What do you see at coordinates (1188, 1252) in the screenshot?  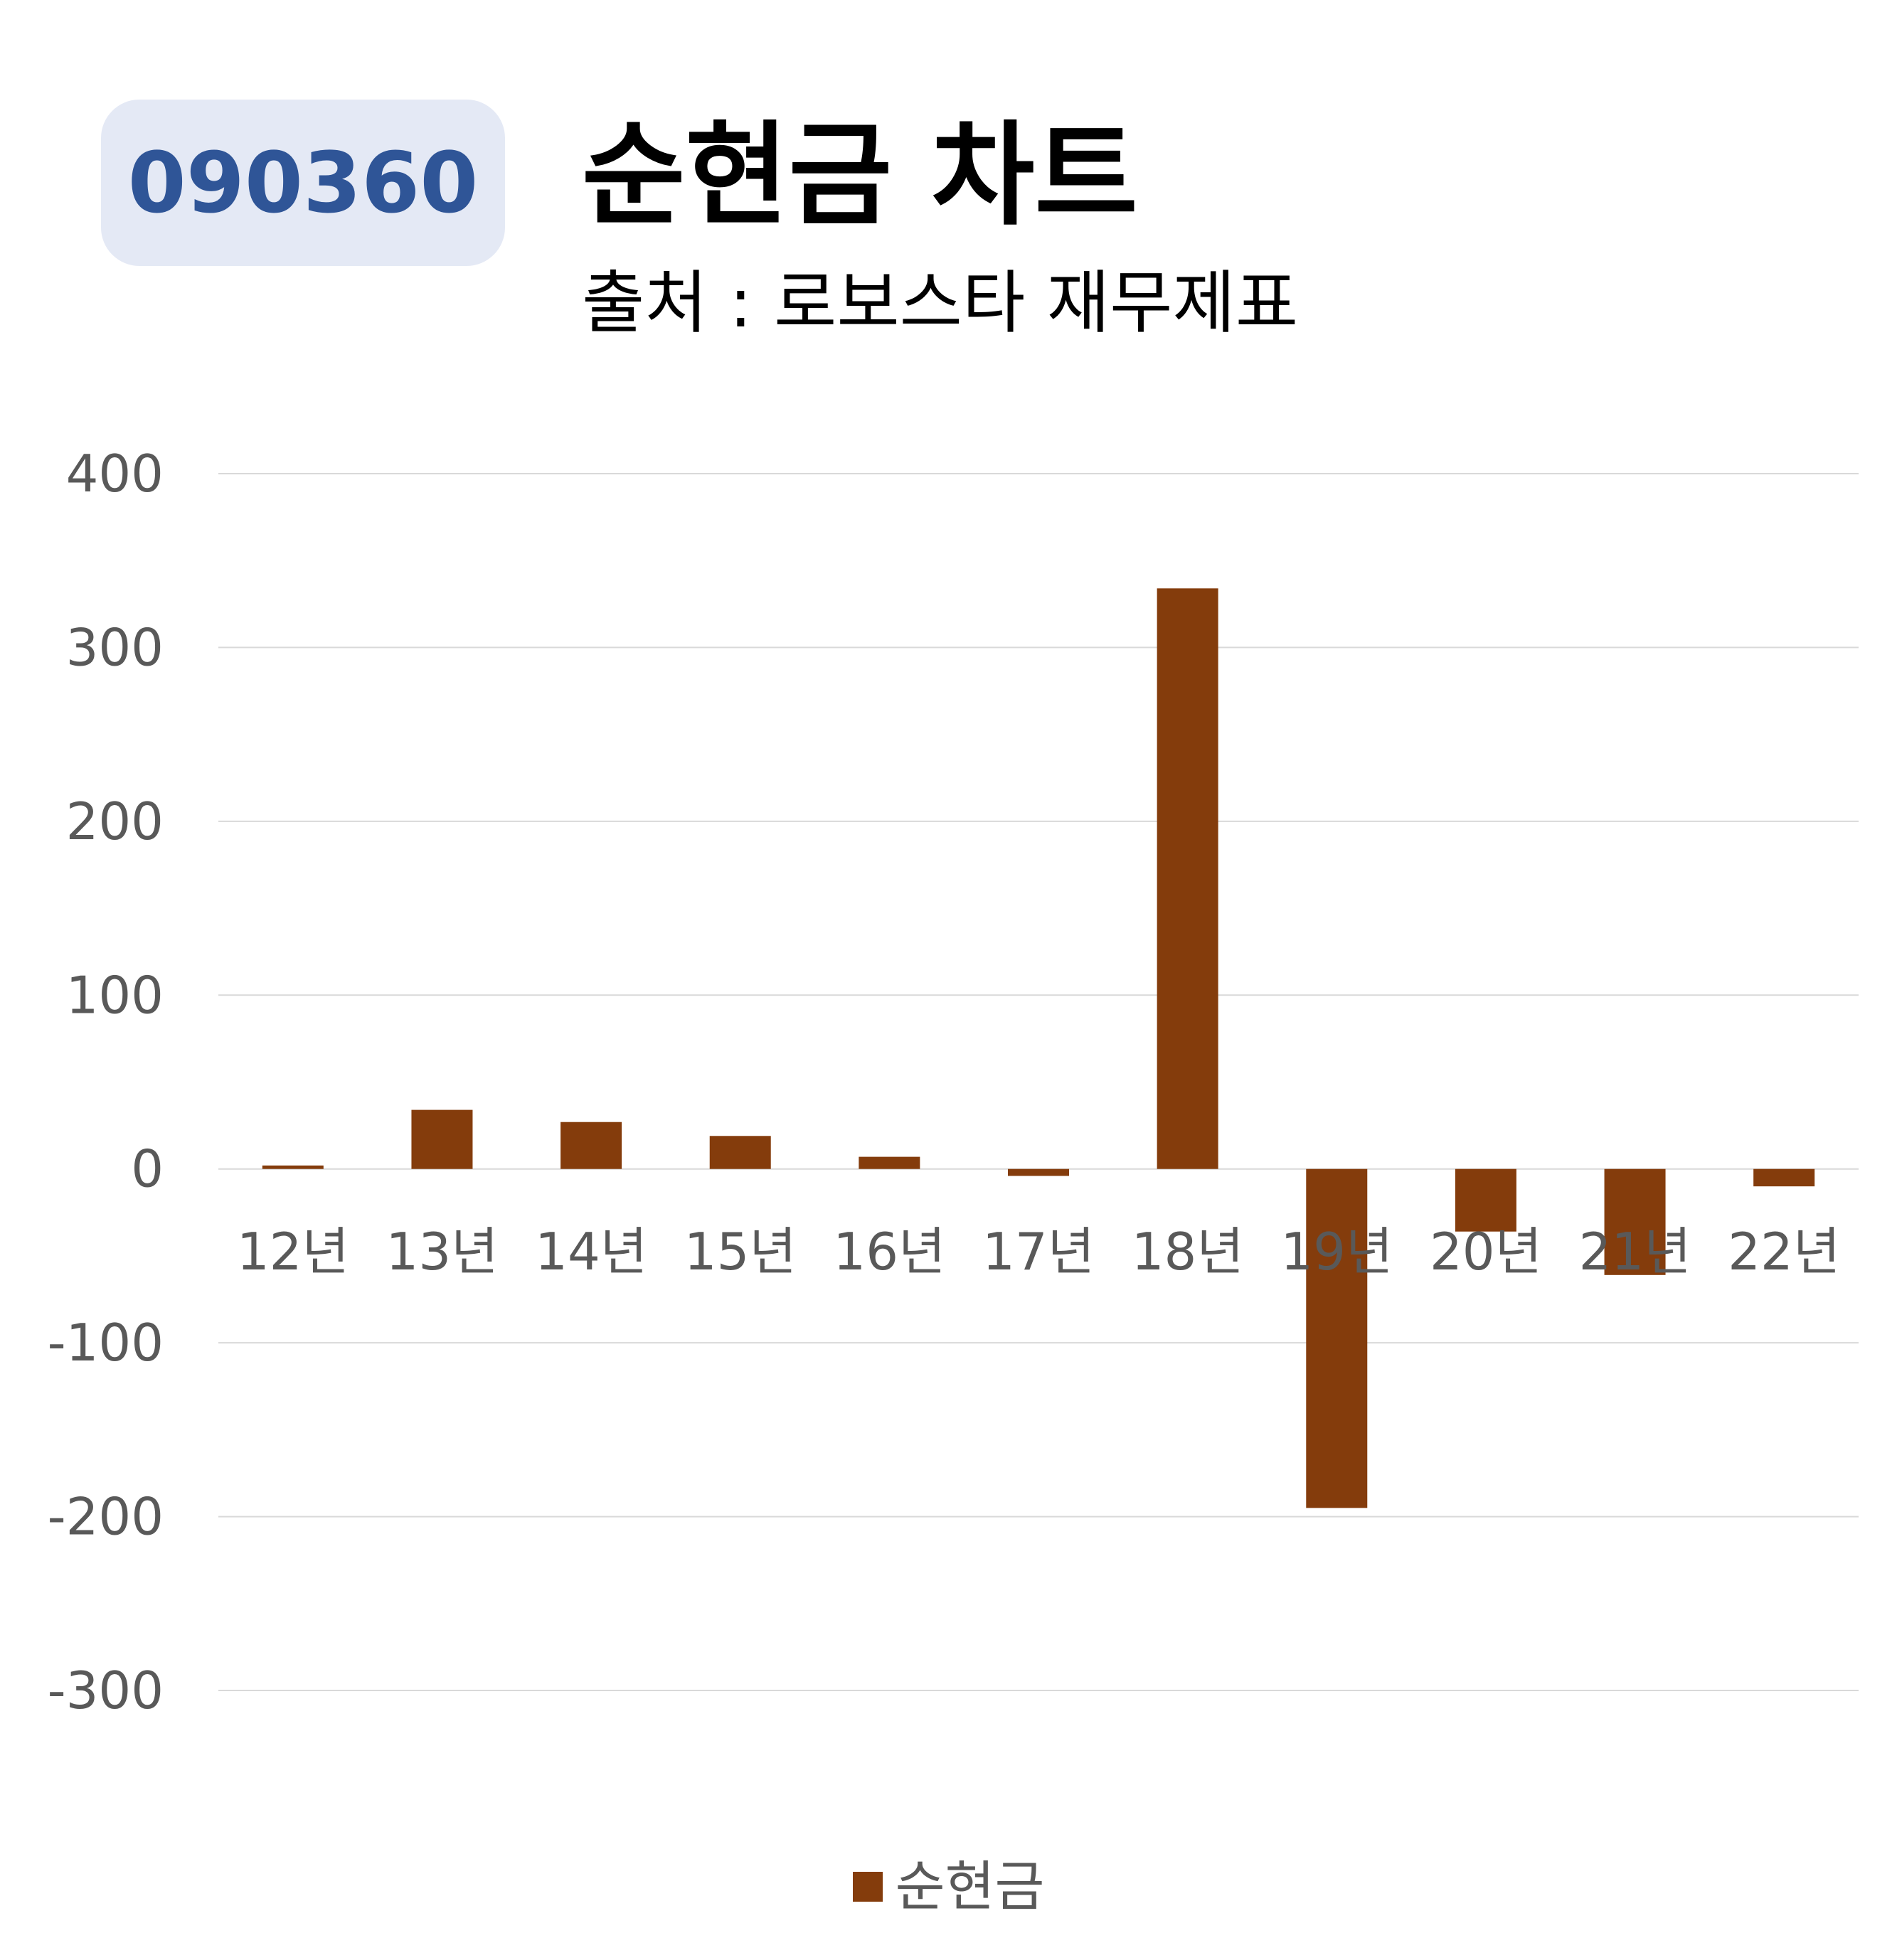 I see `x-tick-label: 18년` at bounding box center [1188, 1252].